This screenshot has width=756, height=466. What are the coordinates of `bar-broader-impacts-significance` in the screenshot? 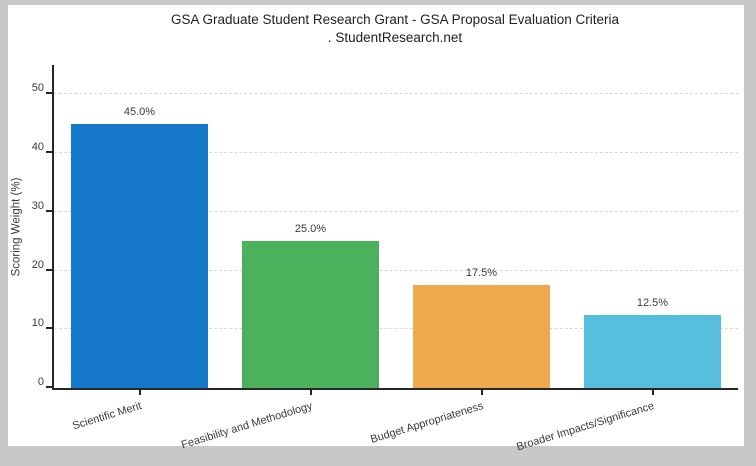 It's located at (652, 351).